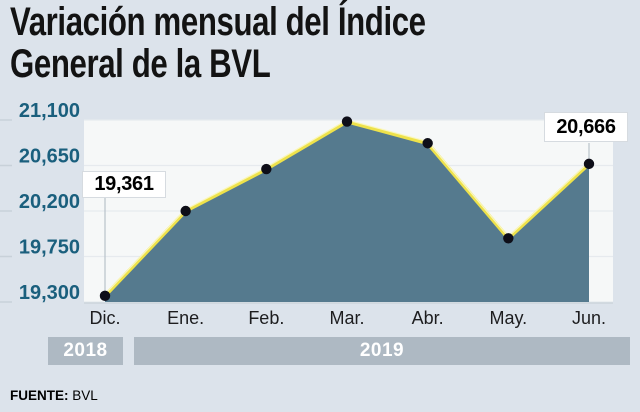 The image size is (640, 412). What do you see at coordinates (124, 184) in the screenshot?
I see `data-callout-dic: 19,361` at bounding box center [124, 184].